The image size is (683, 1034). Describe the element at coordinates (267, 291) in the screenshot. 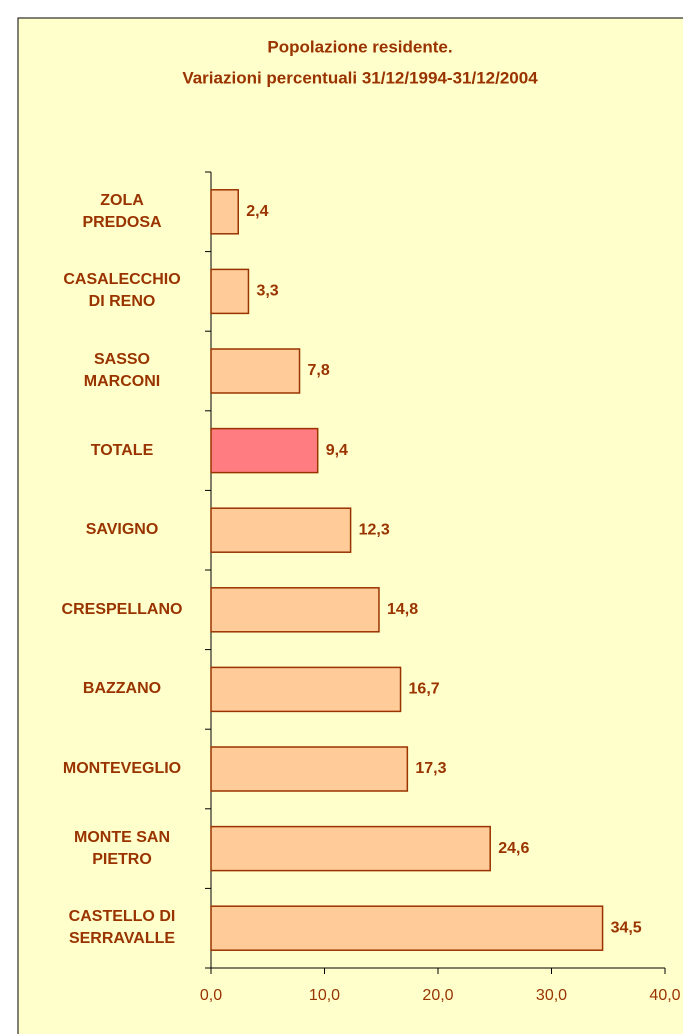

I see `value-label: 3,3` at that location.